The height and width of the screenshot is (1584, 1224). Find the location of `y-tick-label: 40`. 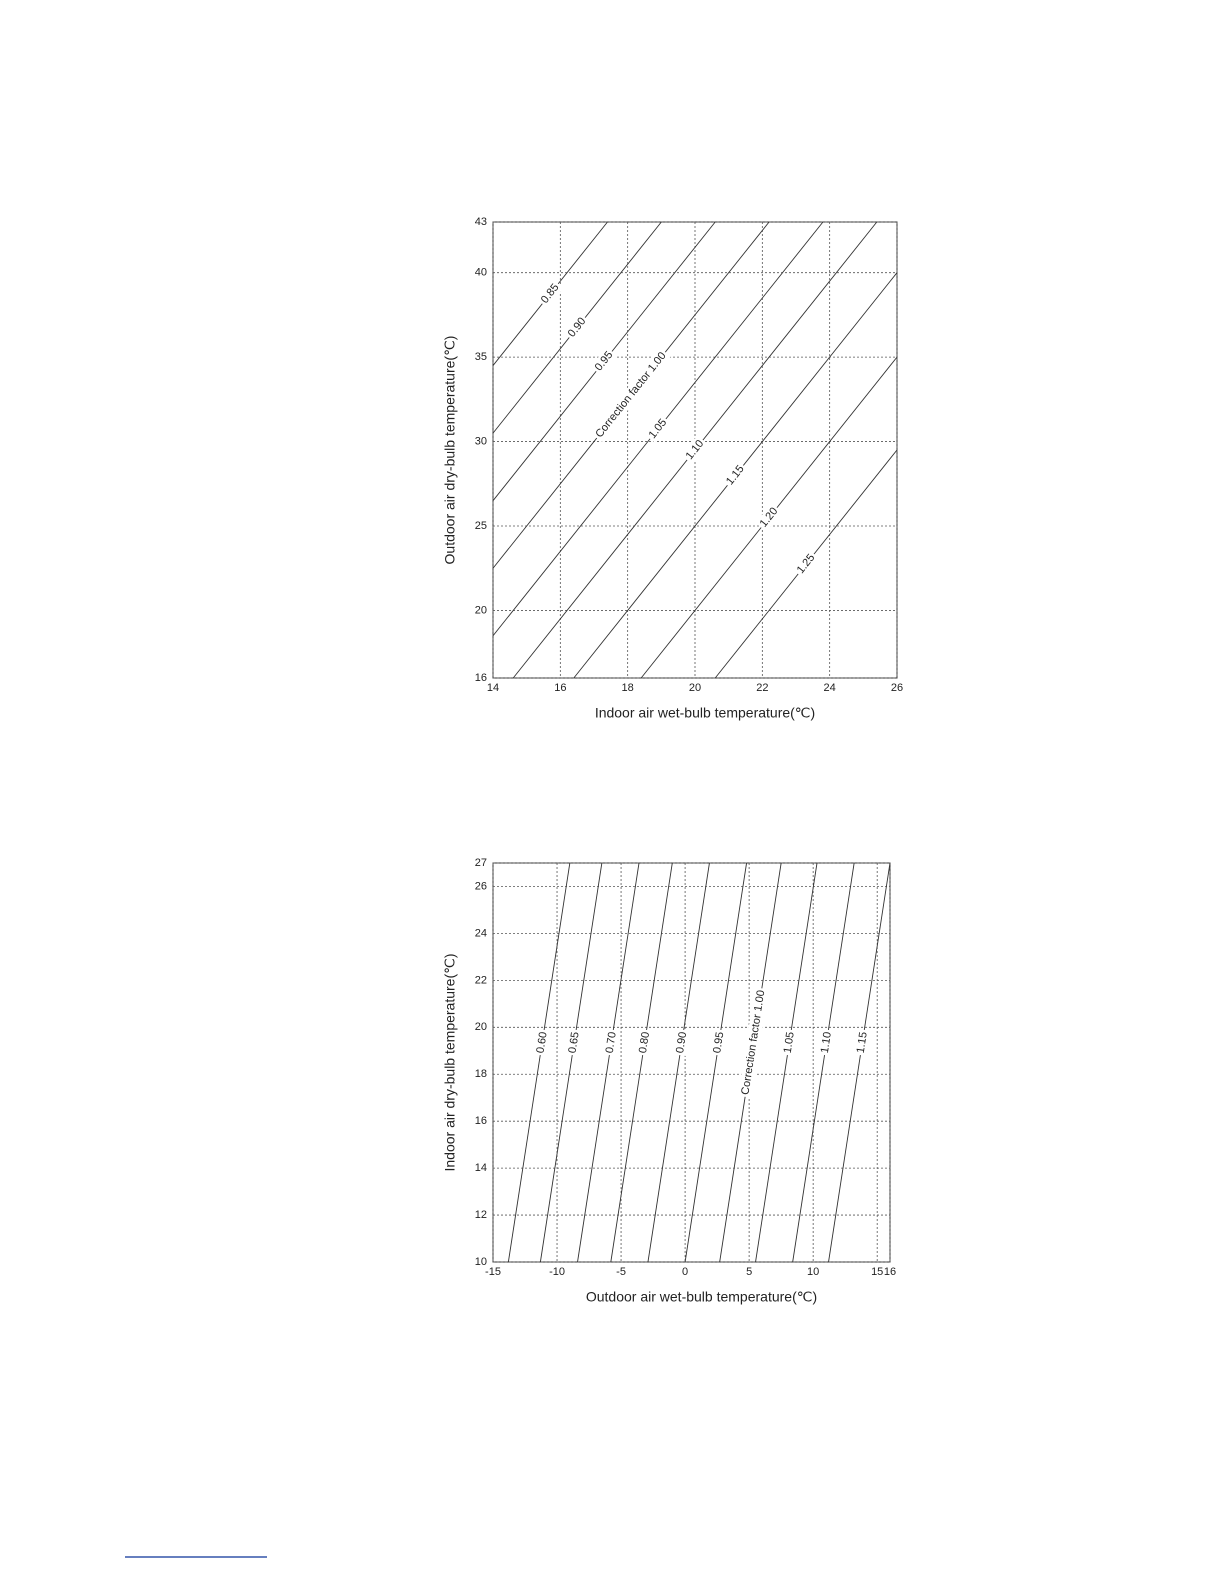

y-tick-label: 40 is located at coordinates (481, 273).